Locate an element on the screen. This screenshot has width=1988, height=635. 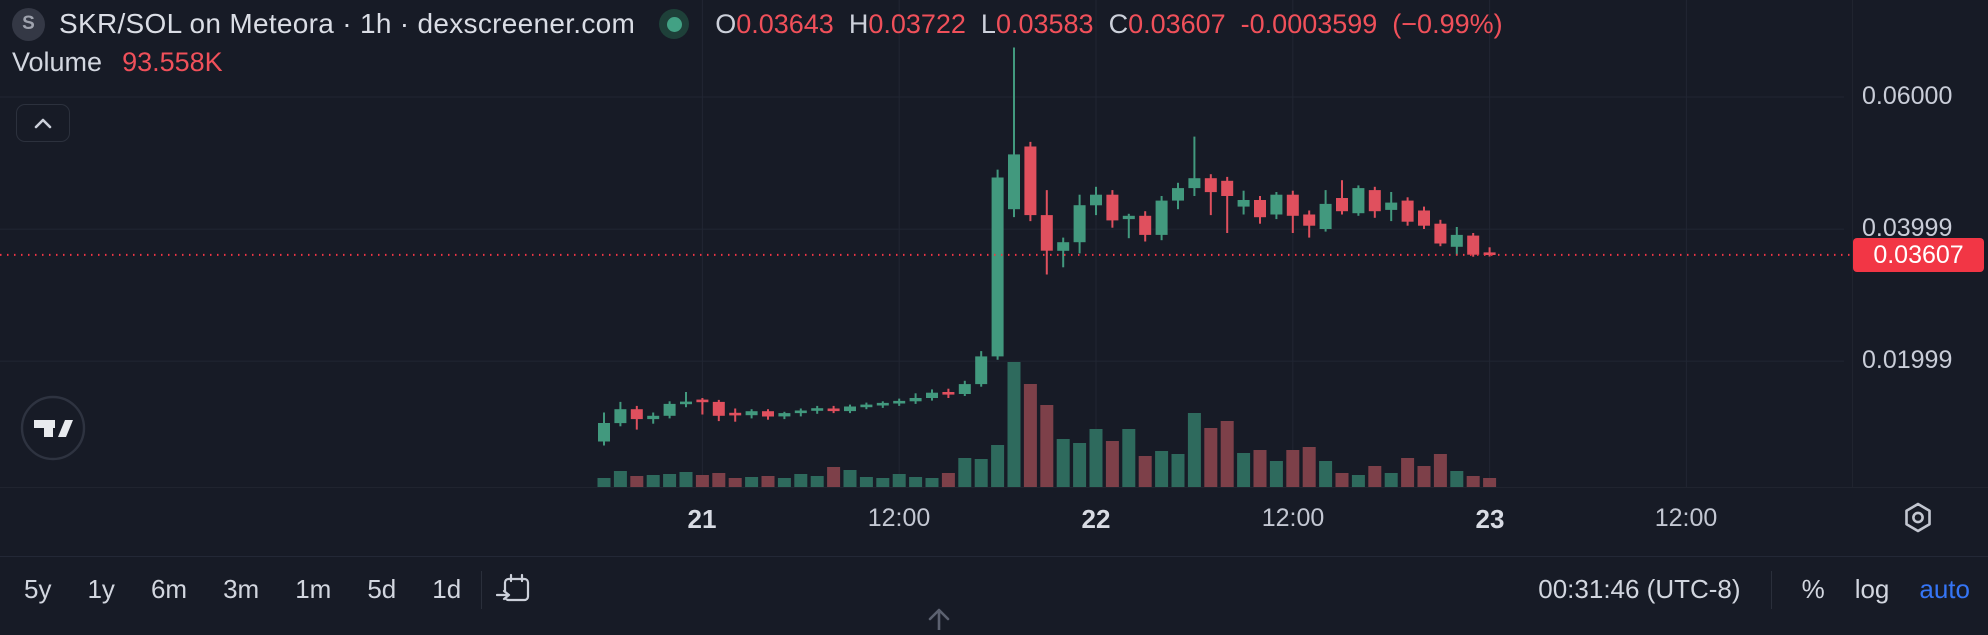
range-button-5d: 5d is located at coordinates (382, 589).